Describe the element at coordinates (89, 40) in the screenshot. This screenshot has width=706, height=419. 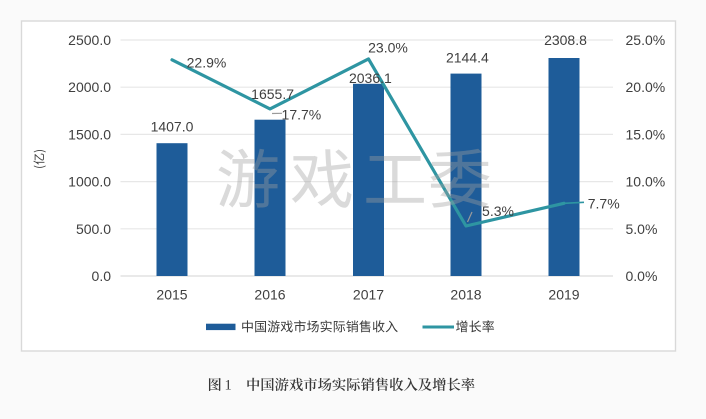
I see `svg-text: 2500.0` at that location.